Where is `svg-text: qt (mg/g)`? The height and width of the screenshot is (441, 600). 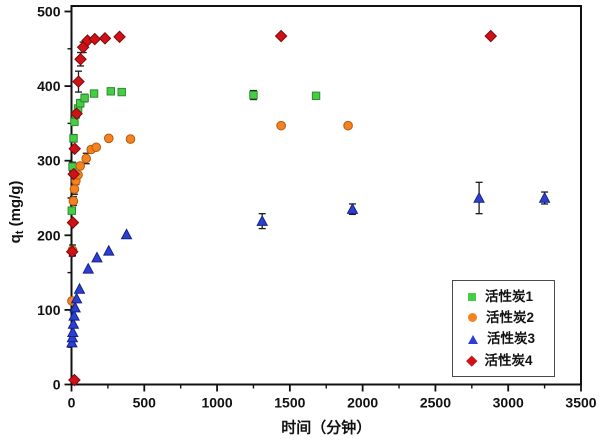 svg-text: qt (mg/g) is located at coordinates (16, 212).